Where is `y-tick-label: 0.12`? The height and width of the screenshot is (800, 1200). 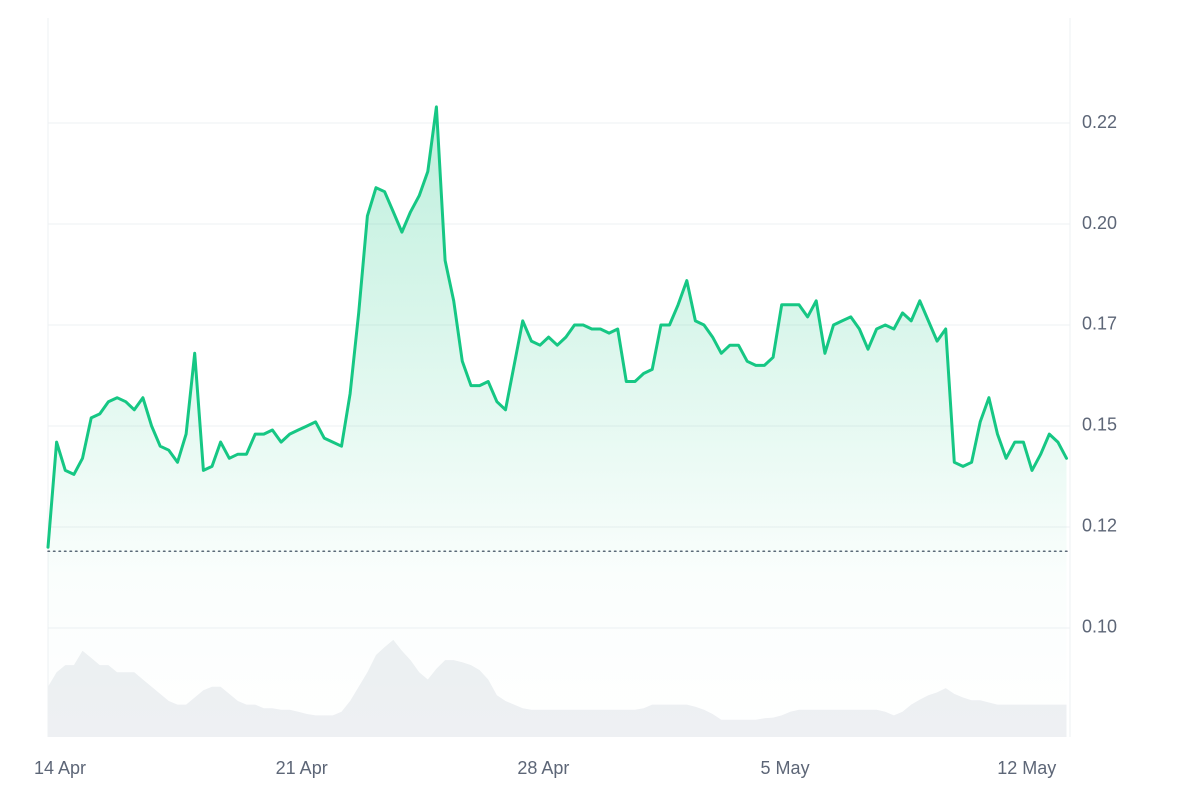
y-tick-label: 0.12 is located at coordinates (1099, 526).